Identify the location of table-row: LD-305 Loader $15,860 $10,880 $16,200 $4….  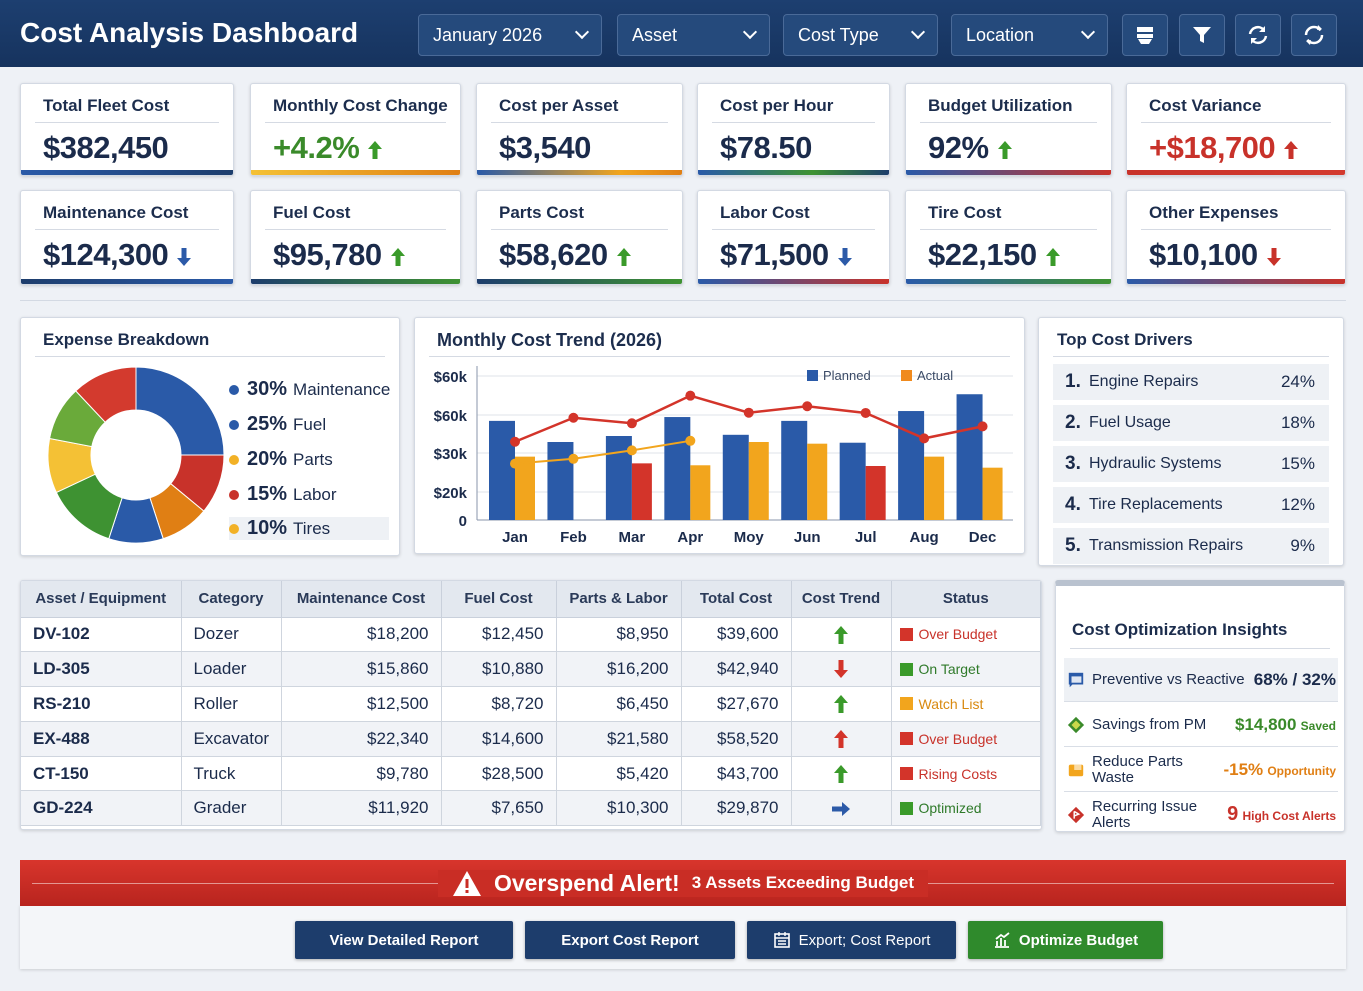
(531, 669).